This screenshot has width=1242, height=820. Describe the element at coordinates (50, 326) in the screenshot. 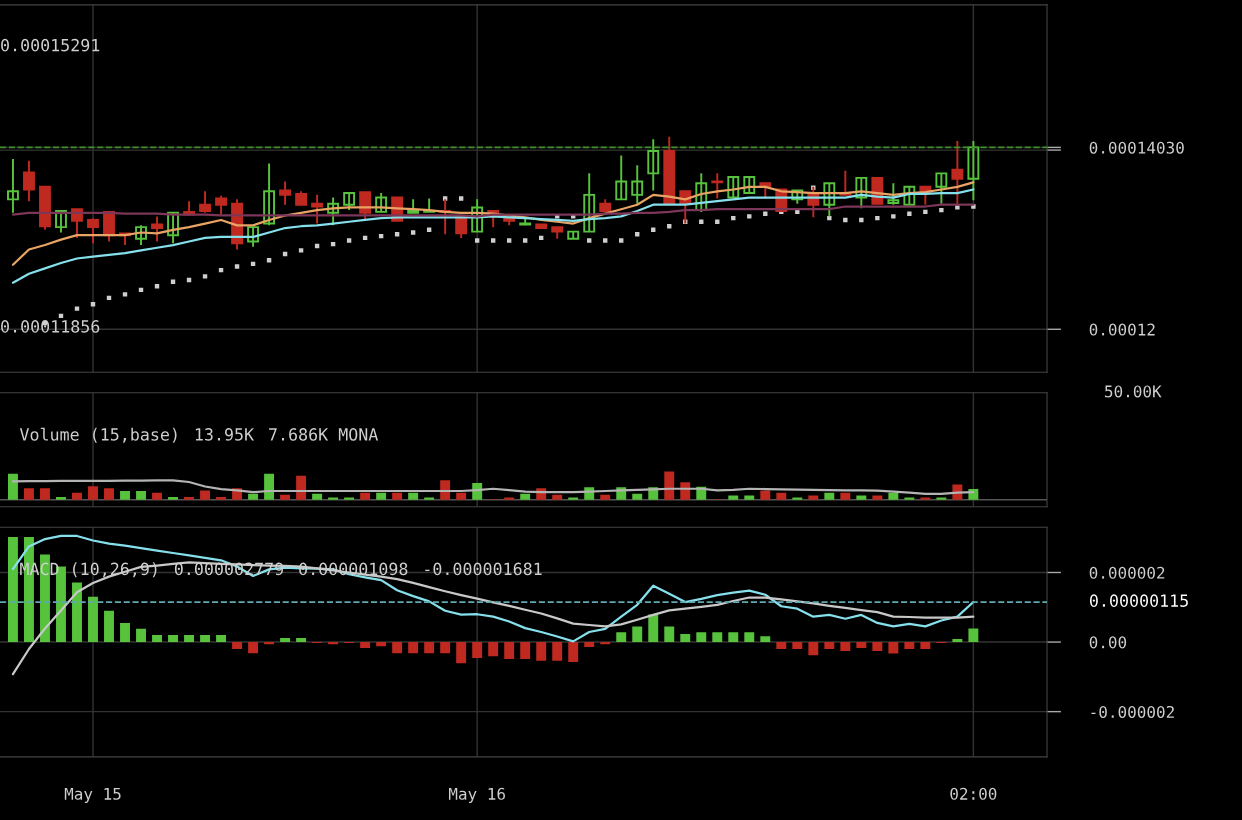

I see `annotation: 0.00011856` at that location.